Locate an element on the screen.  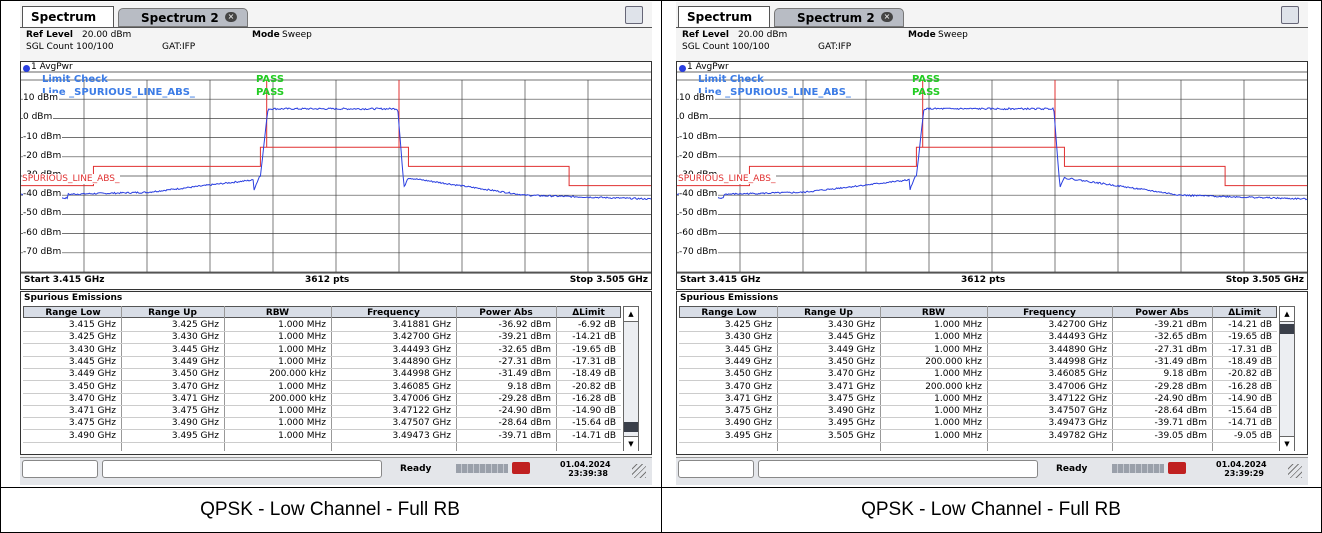
column-header: Frequency is located at coordinates (393, 313).